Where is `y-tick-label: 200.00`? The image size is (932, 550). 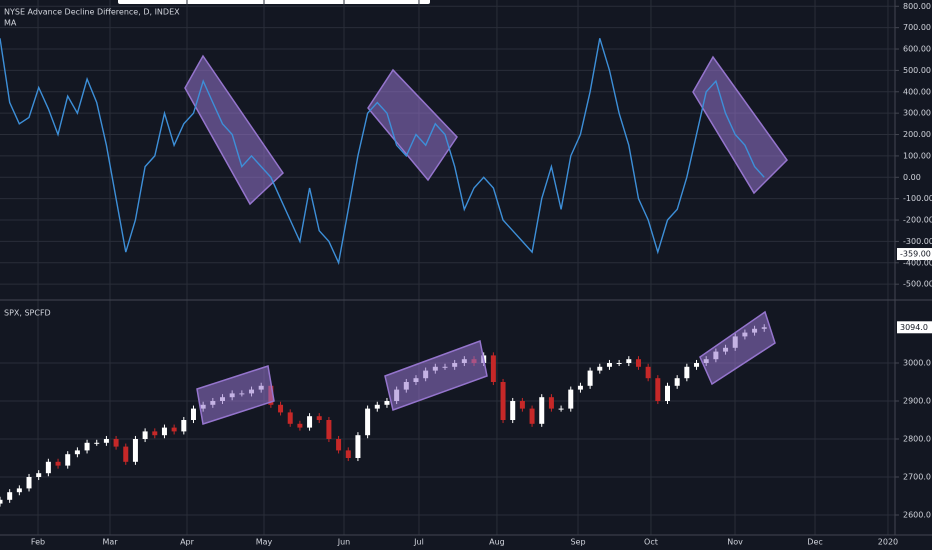 y-tick-label: 200.00 is located at coordinates (917, 134).